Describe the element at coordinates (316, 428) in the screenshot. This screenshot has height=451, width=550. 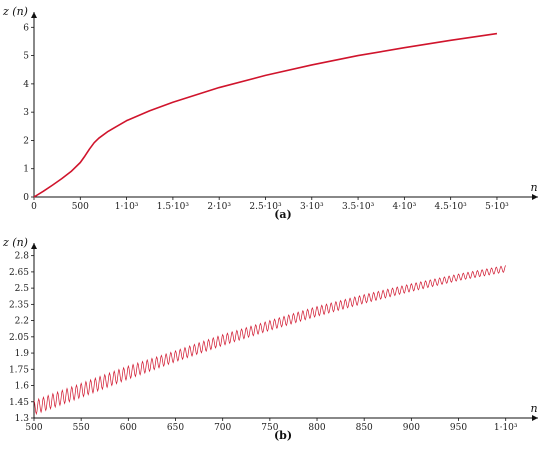
I see `x-tick-label: 800` at that location.